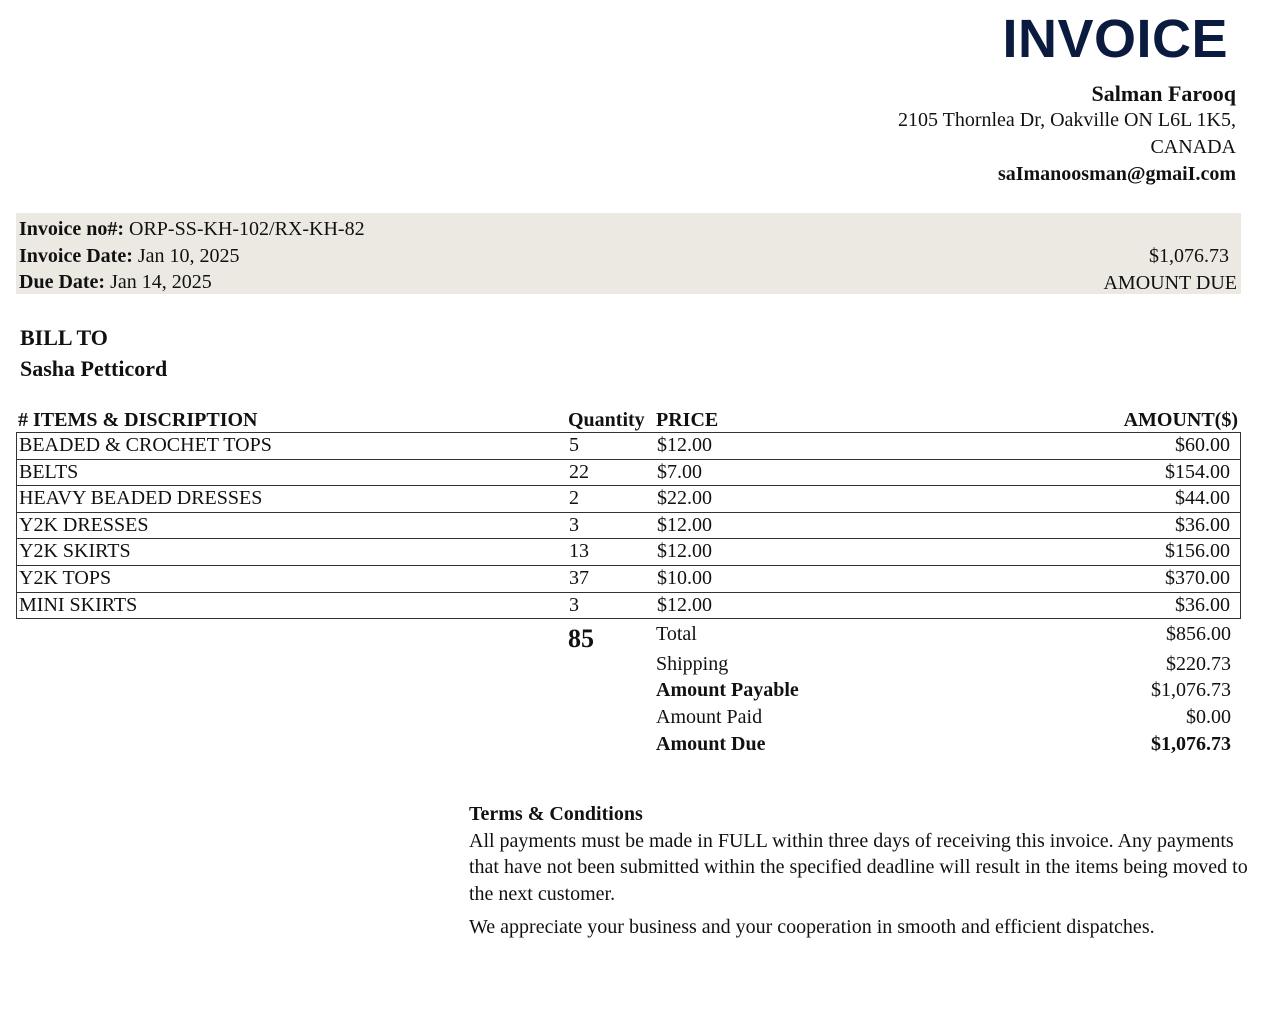  Describe the element at coordinates (1189, 256) in the screenshot. I see `amount-due-value: $1,076.73` at that location.